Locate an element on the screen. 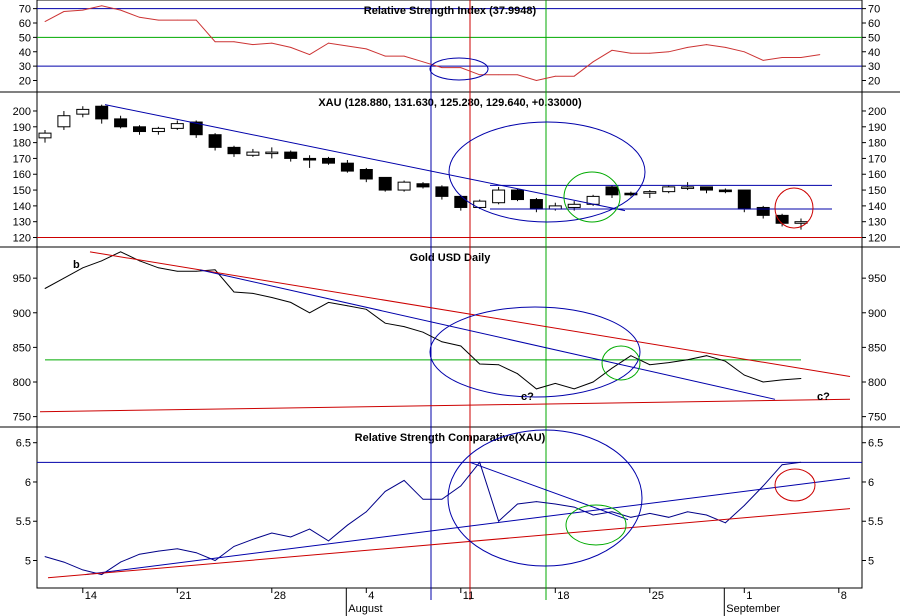 Image resolution: width=900 pixels, height=616 pixels. x-tick-label: 14 is located at coordinates (91, 596).